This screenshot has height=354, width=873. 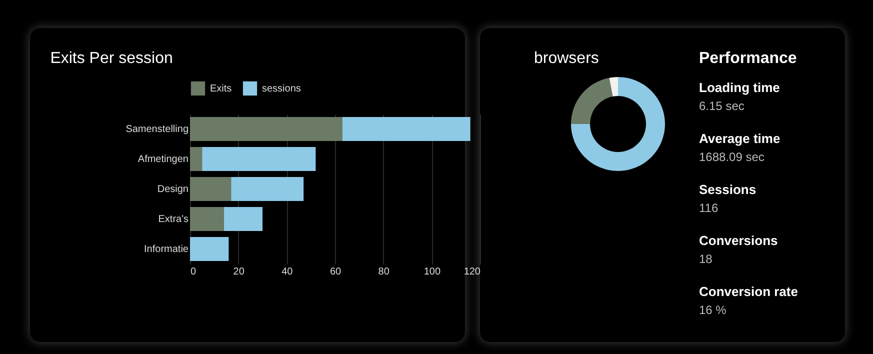 What do you see at coordinates (740, 138) in the screenshot?
I see `text: Average time` at bounding box center [740, 138].